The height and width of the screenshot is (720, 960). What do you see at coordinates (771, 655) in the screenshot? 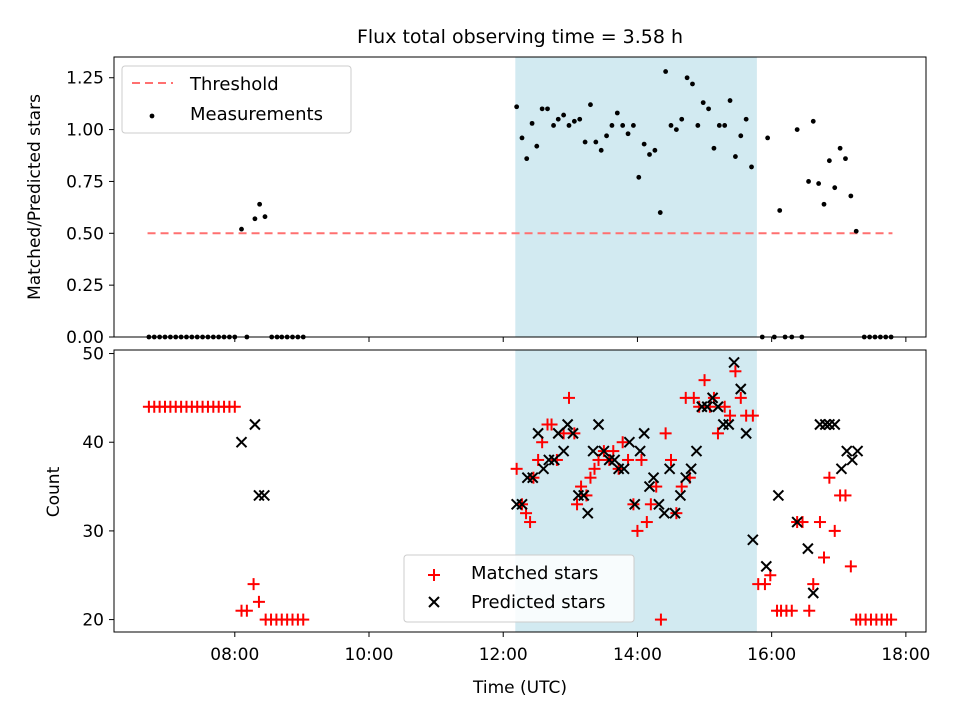
I see `x-tick-label: 16:00` at bounding box center [771, 655].